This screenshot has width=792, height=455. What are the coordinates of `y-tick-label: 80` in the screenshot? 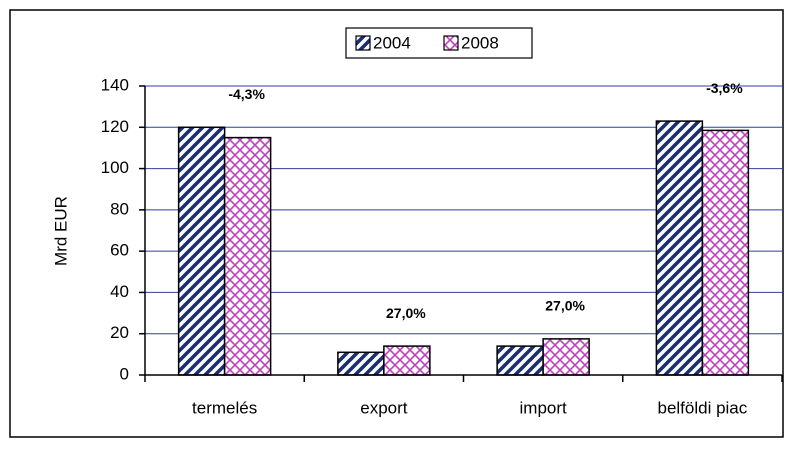 It's located at (119, 208).